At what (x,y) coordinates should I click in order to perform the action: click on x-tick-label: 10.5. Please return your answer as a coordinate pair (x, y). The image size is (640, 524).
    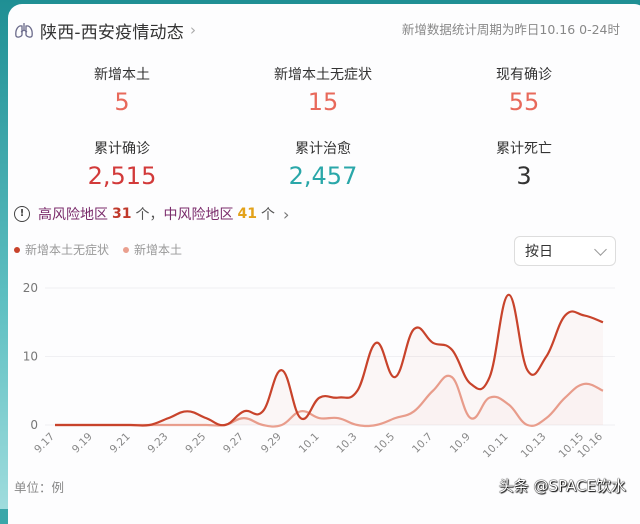
    Looking at the image, I should click on (384, 443).